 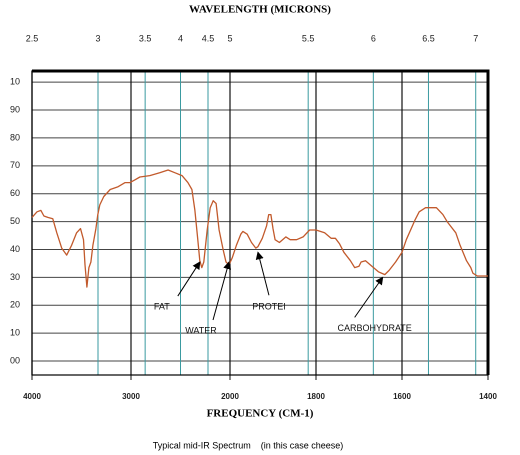 I want to click on x-tick-label: 3000, so click(x=131, y=396).